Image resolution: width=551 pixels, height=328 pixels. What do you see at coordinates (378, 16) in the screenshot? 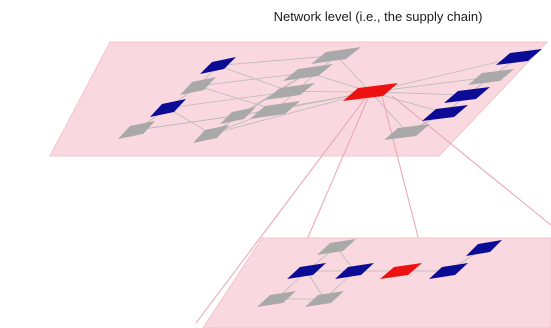
I see `diagram-title: Network level (i.e., the supply chain)` at bounding box center [378, 16].